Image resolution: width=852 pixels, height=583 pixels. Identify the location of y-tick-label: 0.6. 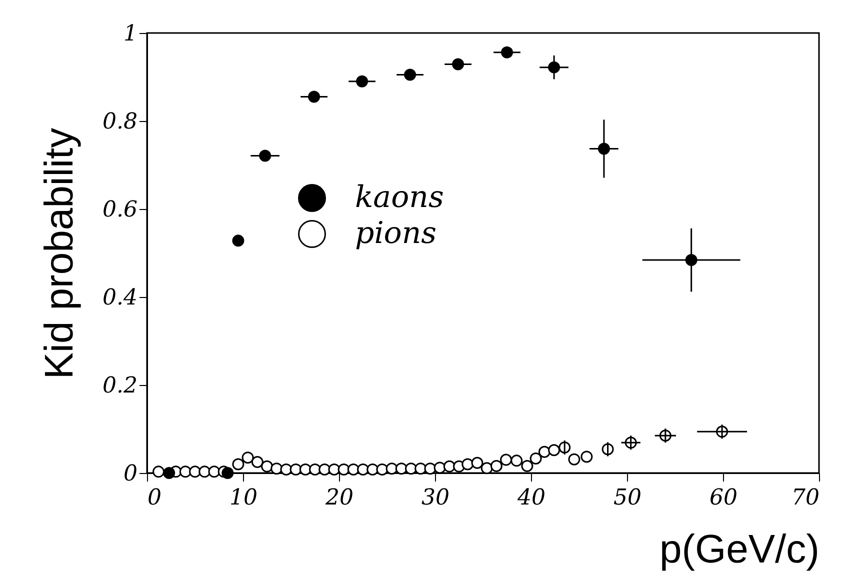
(120, 210).